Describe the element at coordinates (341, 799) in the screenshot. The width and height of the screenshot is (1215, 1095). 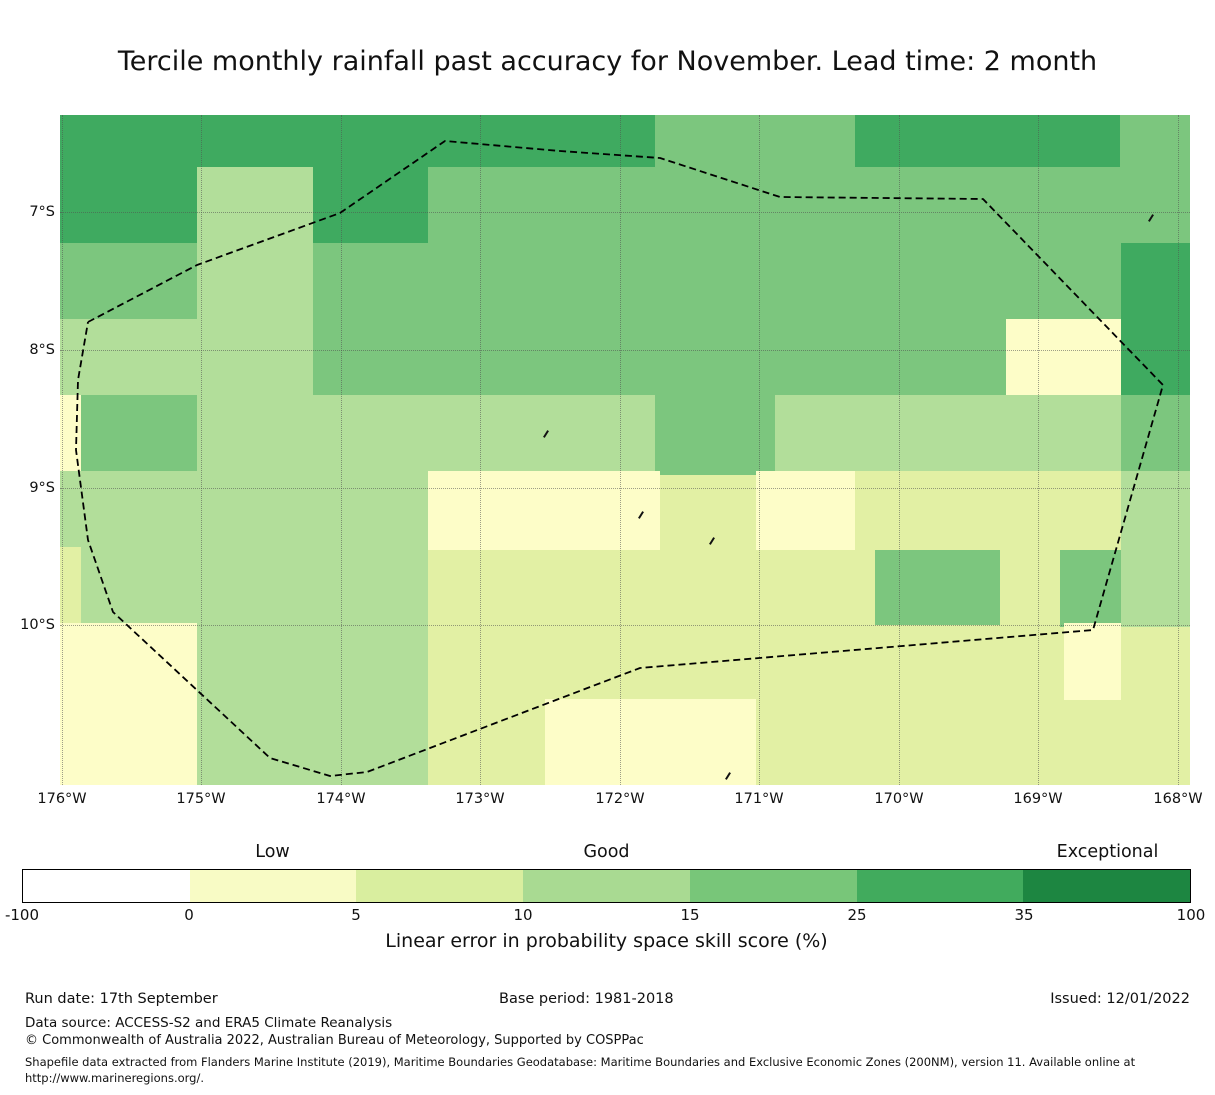
I see `longitude-tick-label: 174°W` at that location.